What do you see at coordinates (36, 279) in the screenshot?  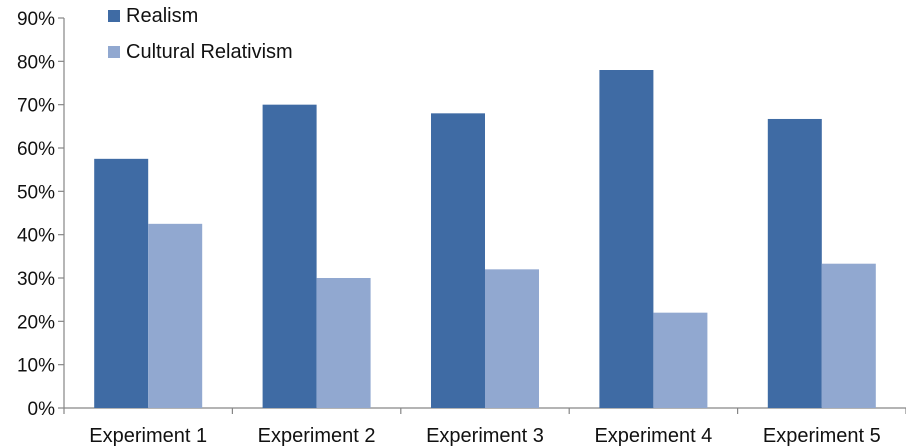 I see `y-tick-label: 30%` at bounding box center [36, 279].